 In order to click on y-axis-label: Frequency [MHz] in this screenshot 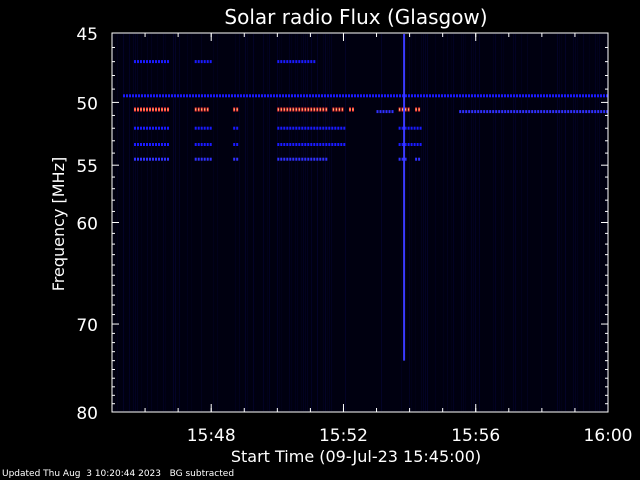, I will do `click(58, 224)`.